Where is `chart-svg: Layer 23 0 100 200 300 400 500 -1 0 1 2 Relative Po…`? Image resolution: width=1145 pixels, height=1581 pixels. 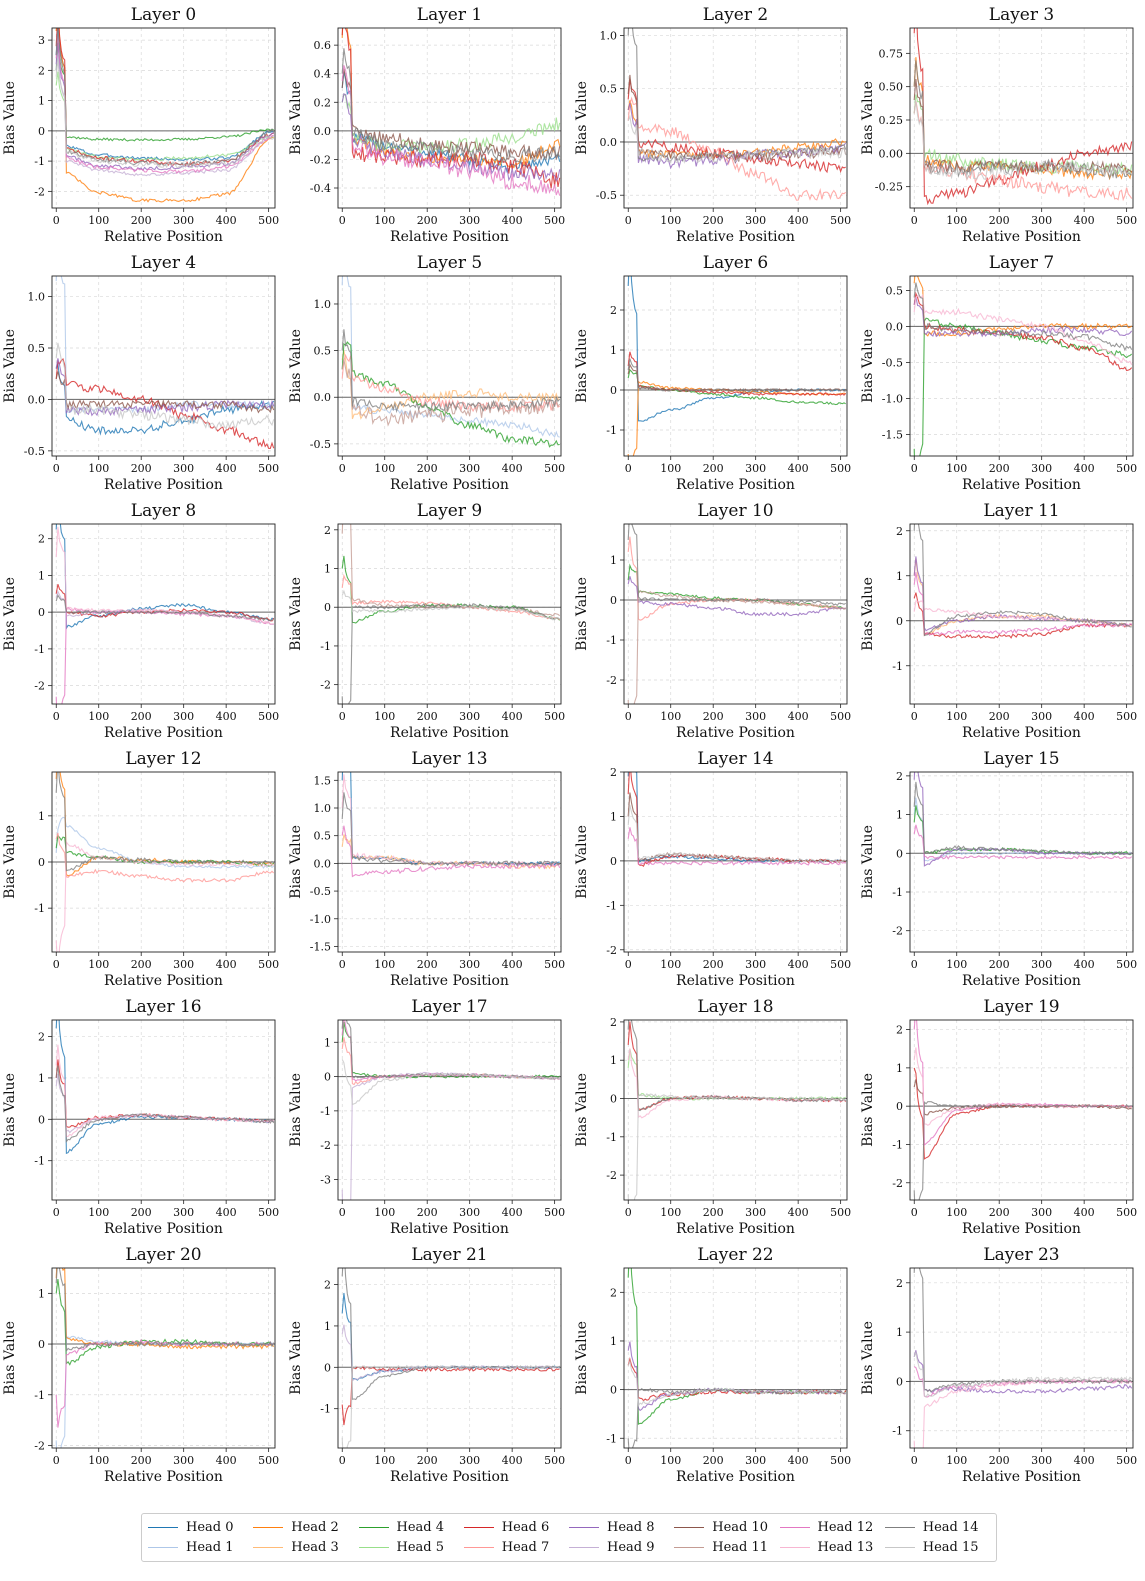 chart-svg: Layer 23 0 100 200 300 400 500 -1 0 1 2 Relative Po… is located at coordinates (998, 1365).